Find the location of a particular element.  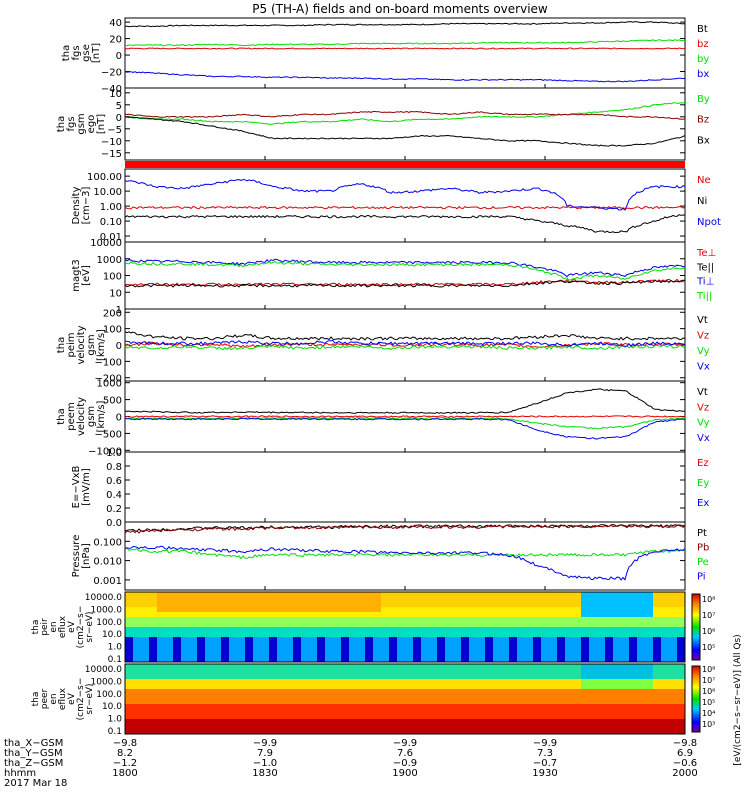

y-label-line: magt3 is located at coordinates (76, 275).